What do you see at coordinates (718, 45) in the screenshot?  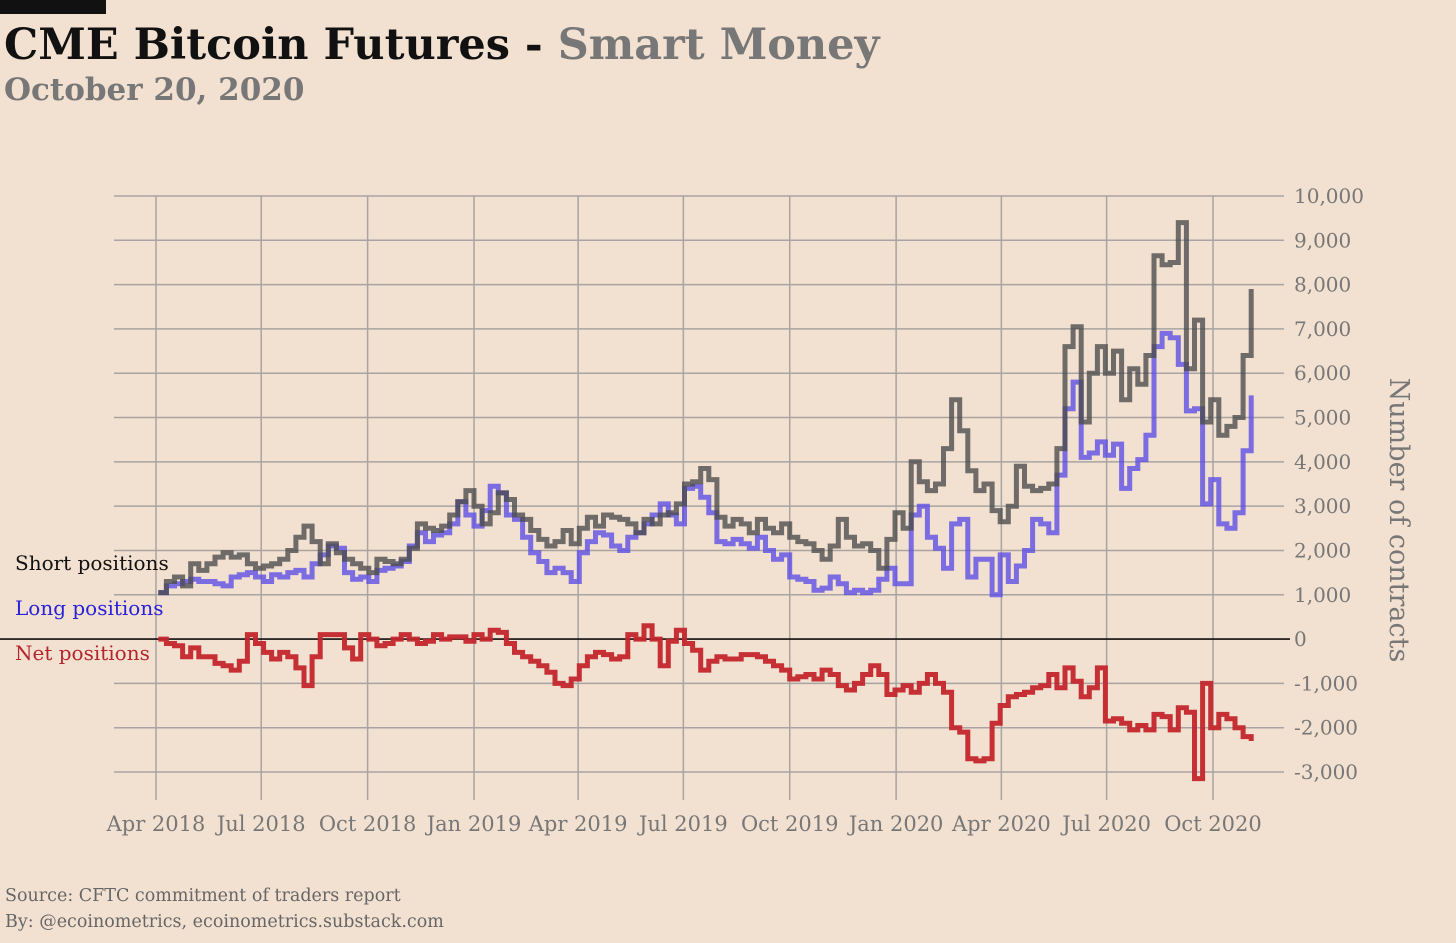 I see `title-accent: Smart Money` at bounding box center [718, 45].